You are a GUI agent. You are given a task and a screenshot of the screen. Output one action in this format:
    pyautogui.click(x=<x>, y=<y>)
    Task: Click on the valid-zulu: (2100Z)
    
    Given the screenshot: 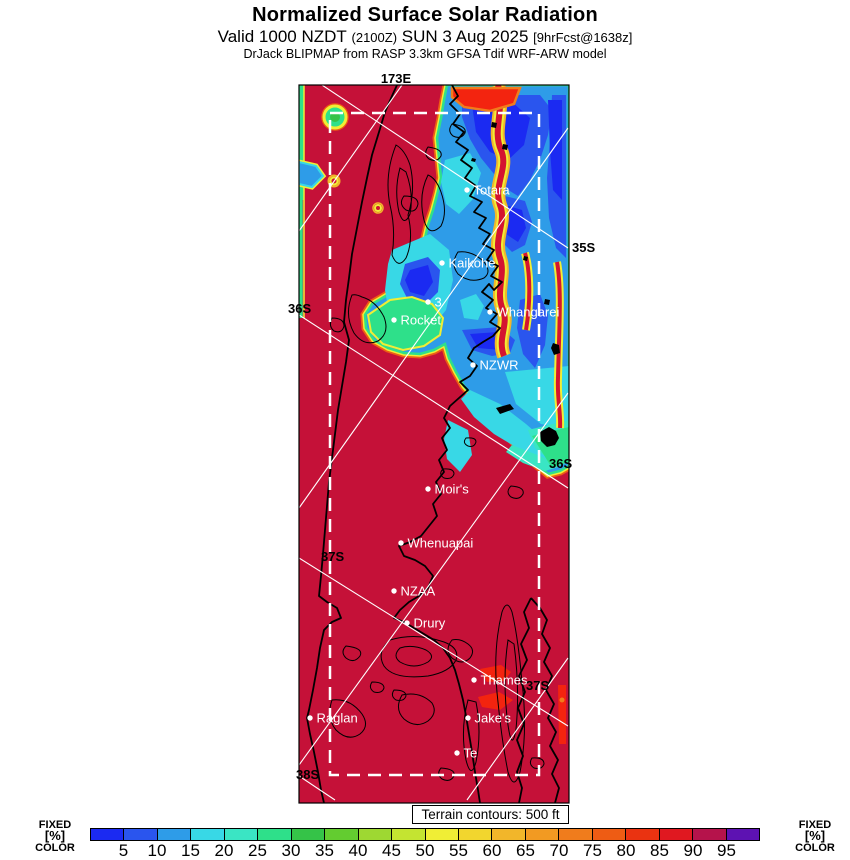 What is the action you would take?
    pyautogui.click(x=374, y=37)
    